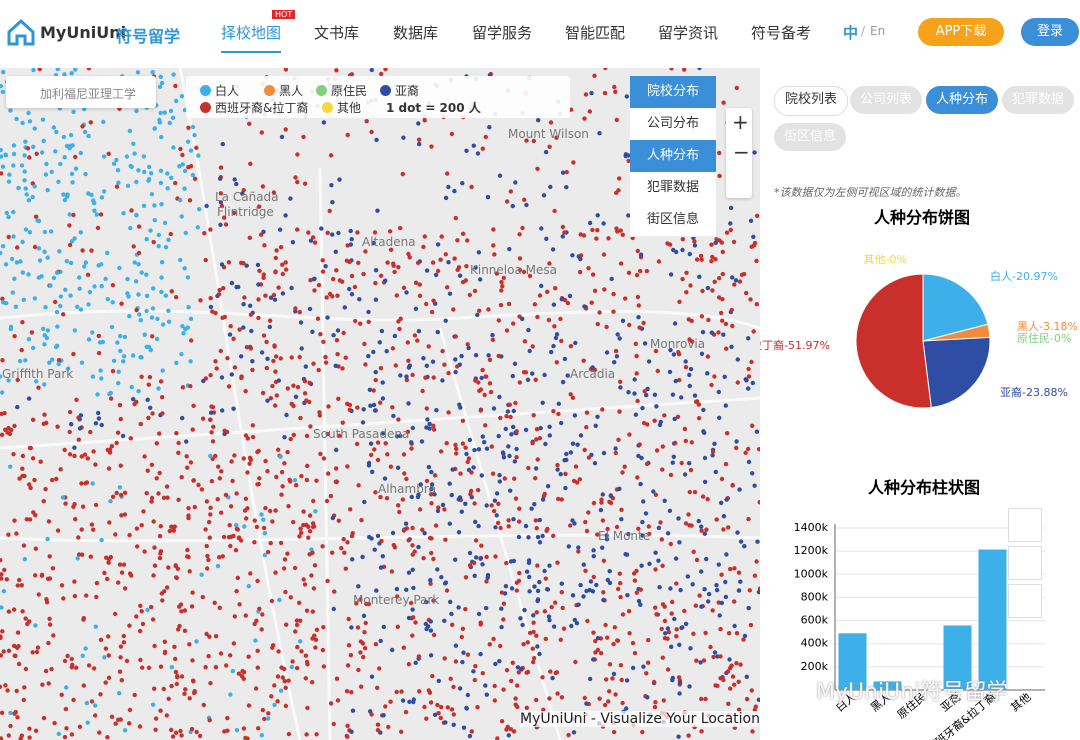 The height and width of the screenshot is (740, 1080). Describe the element at coordinates (878, 31) in the screenshot. I see `lang-en: En` at that location.